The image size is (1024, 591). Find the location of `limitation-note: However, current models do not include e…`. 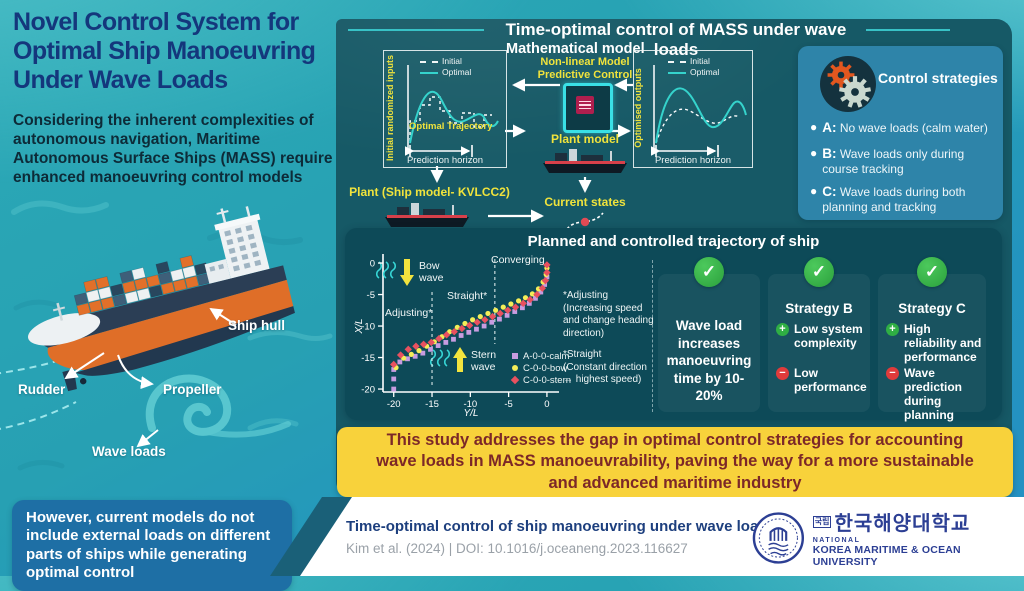

limitation-note: However, current models do not include e… is located at coordinates (152, 545).